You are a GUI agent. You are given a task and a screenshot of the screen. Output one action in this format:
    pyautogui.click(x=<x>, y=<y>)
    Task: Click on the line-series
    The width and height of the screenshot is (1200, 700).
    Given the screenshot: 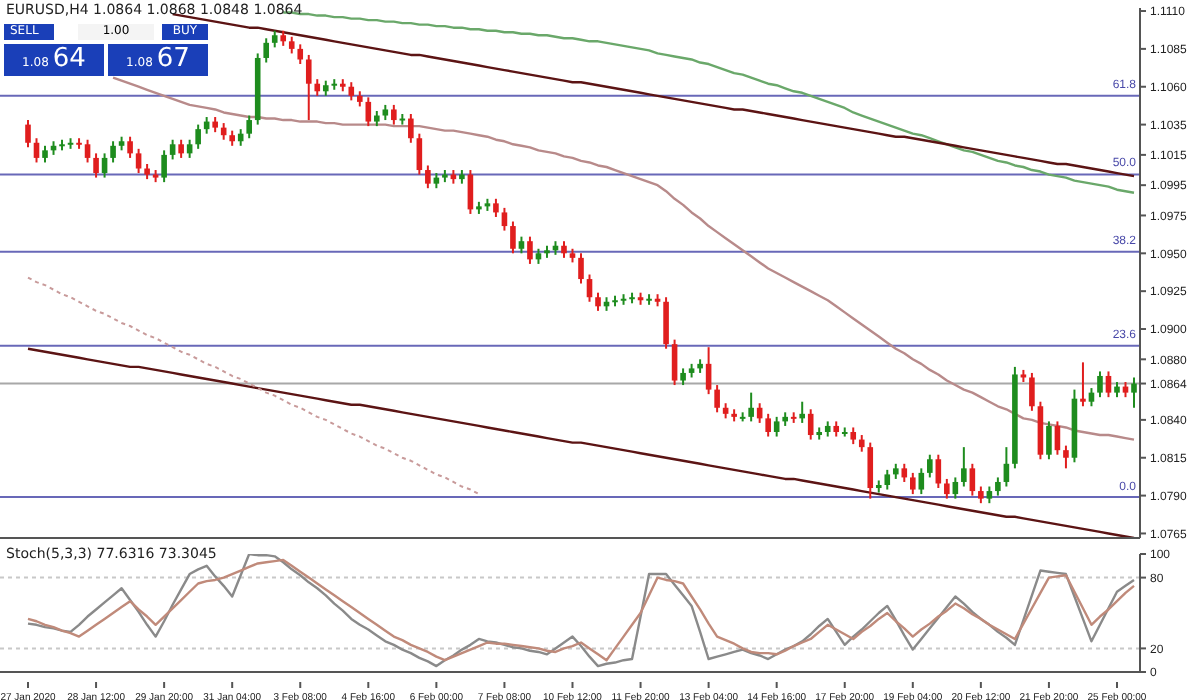 What is the action you would take?
    pyautogui.click(x=253, y=386)
    